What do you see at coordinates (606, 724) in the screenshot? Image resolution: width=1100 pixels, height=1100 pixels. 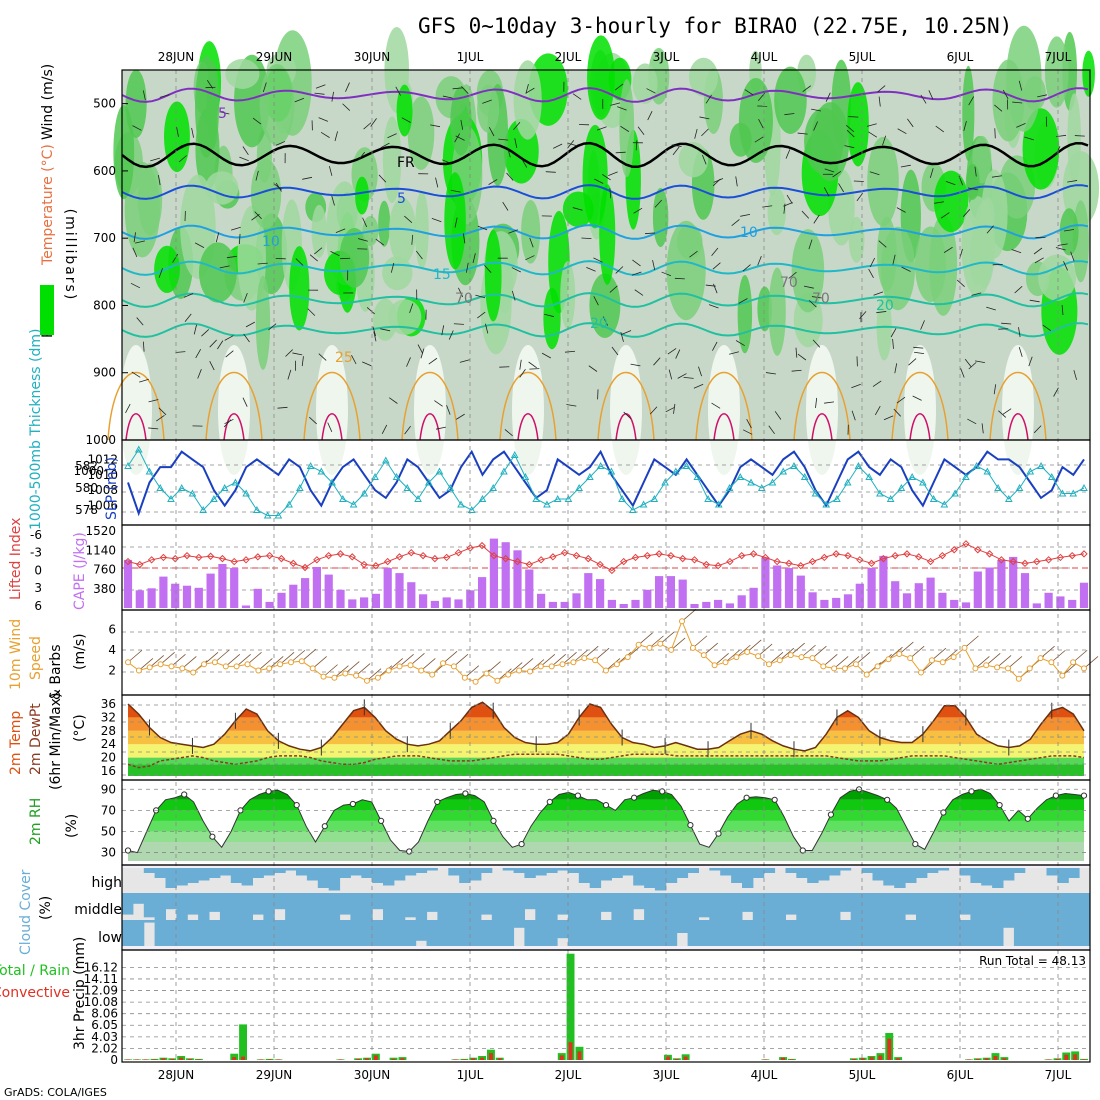 I see `temp-band` at bounding box center [606, 724].